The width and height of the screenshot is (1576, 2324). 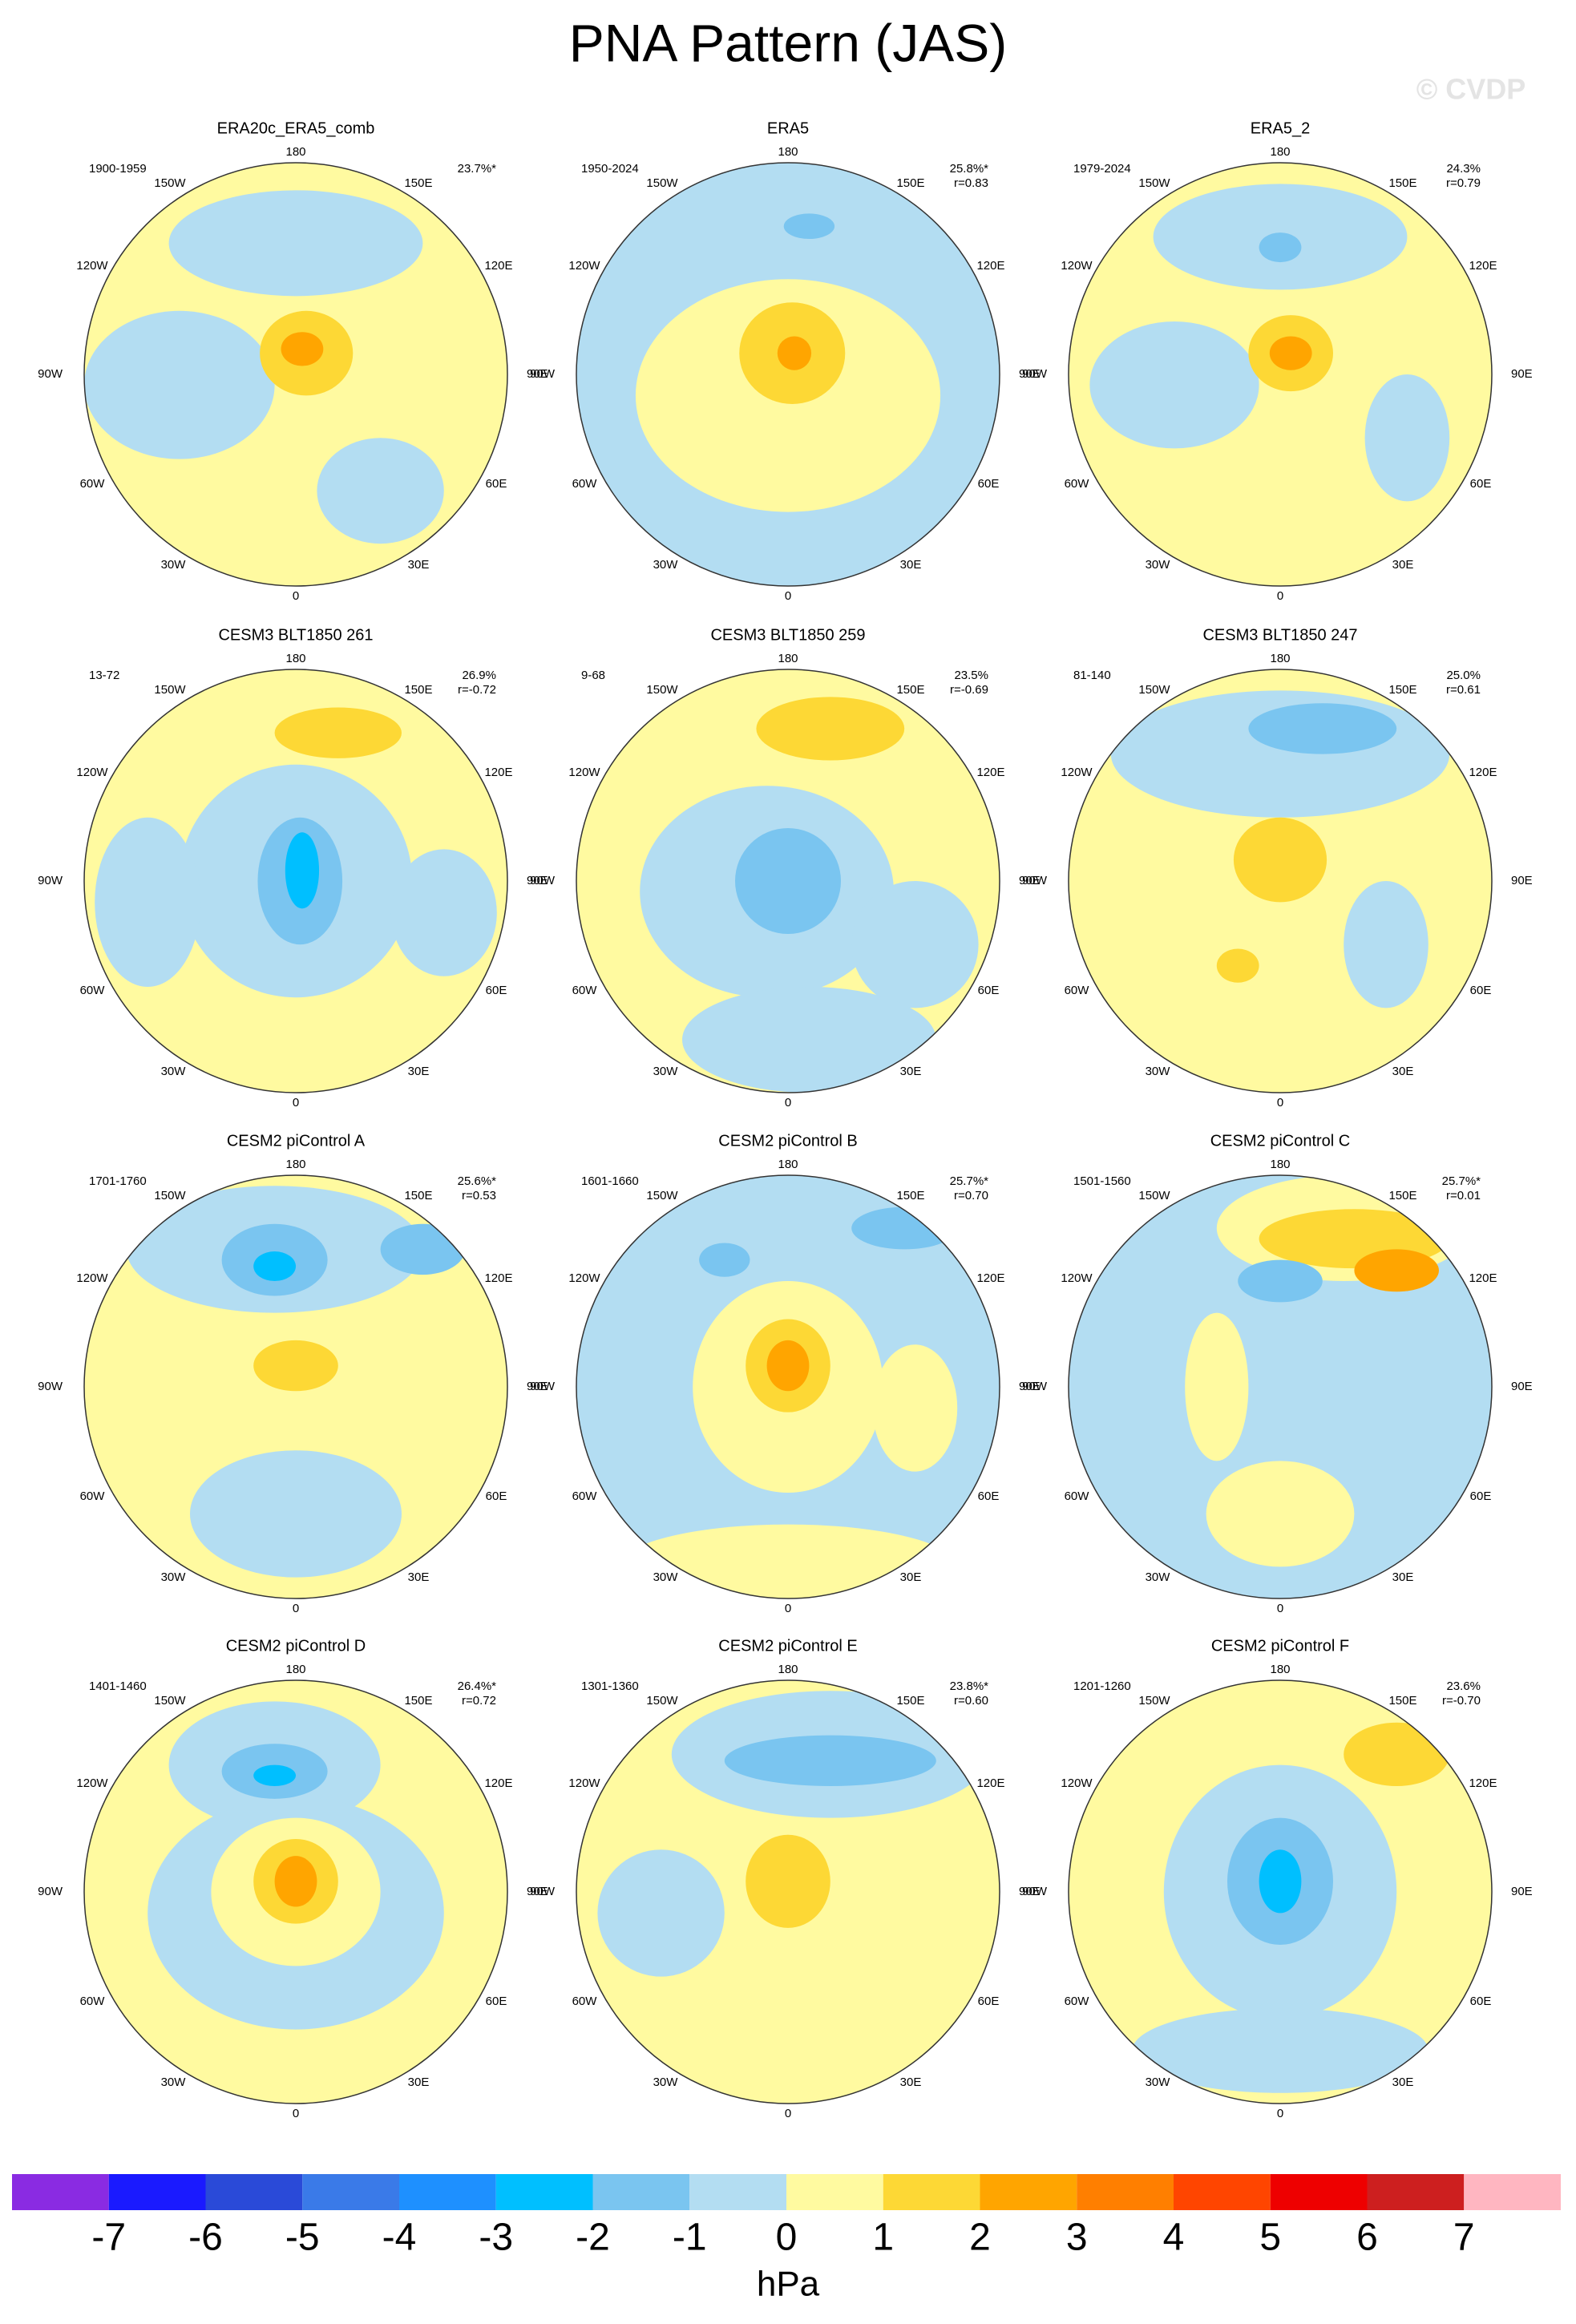 I want to click on variance-label: 23.8%*, so click(x=969, y=1686).